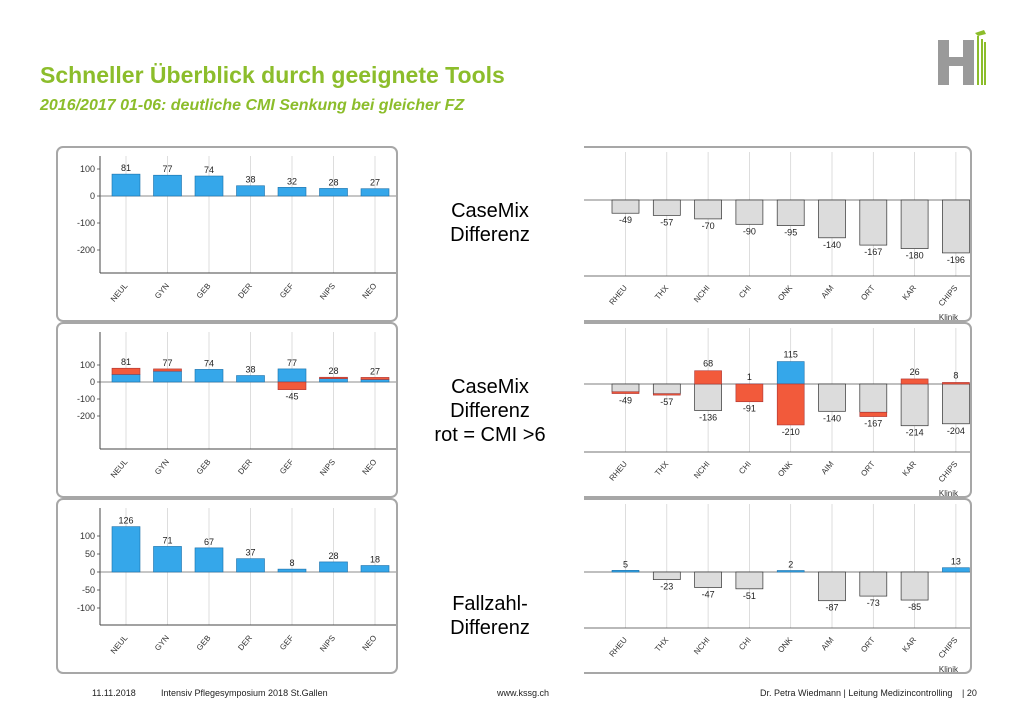 The width and height of the screenshot is (1024, 709). I want to click on data-label-negative: -91, so click(749, 409).